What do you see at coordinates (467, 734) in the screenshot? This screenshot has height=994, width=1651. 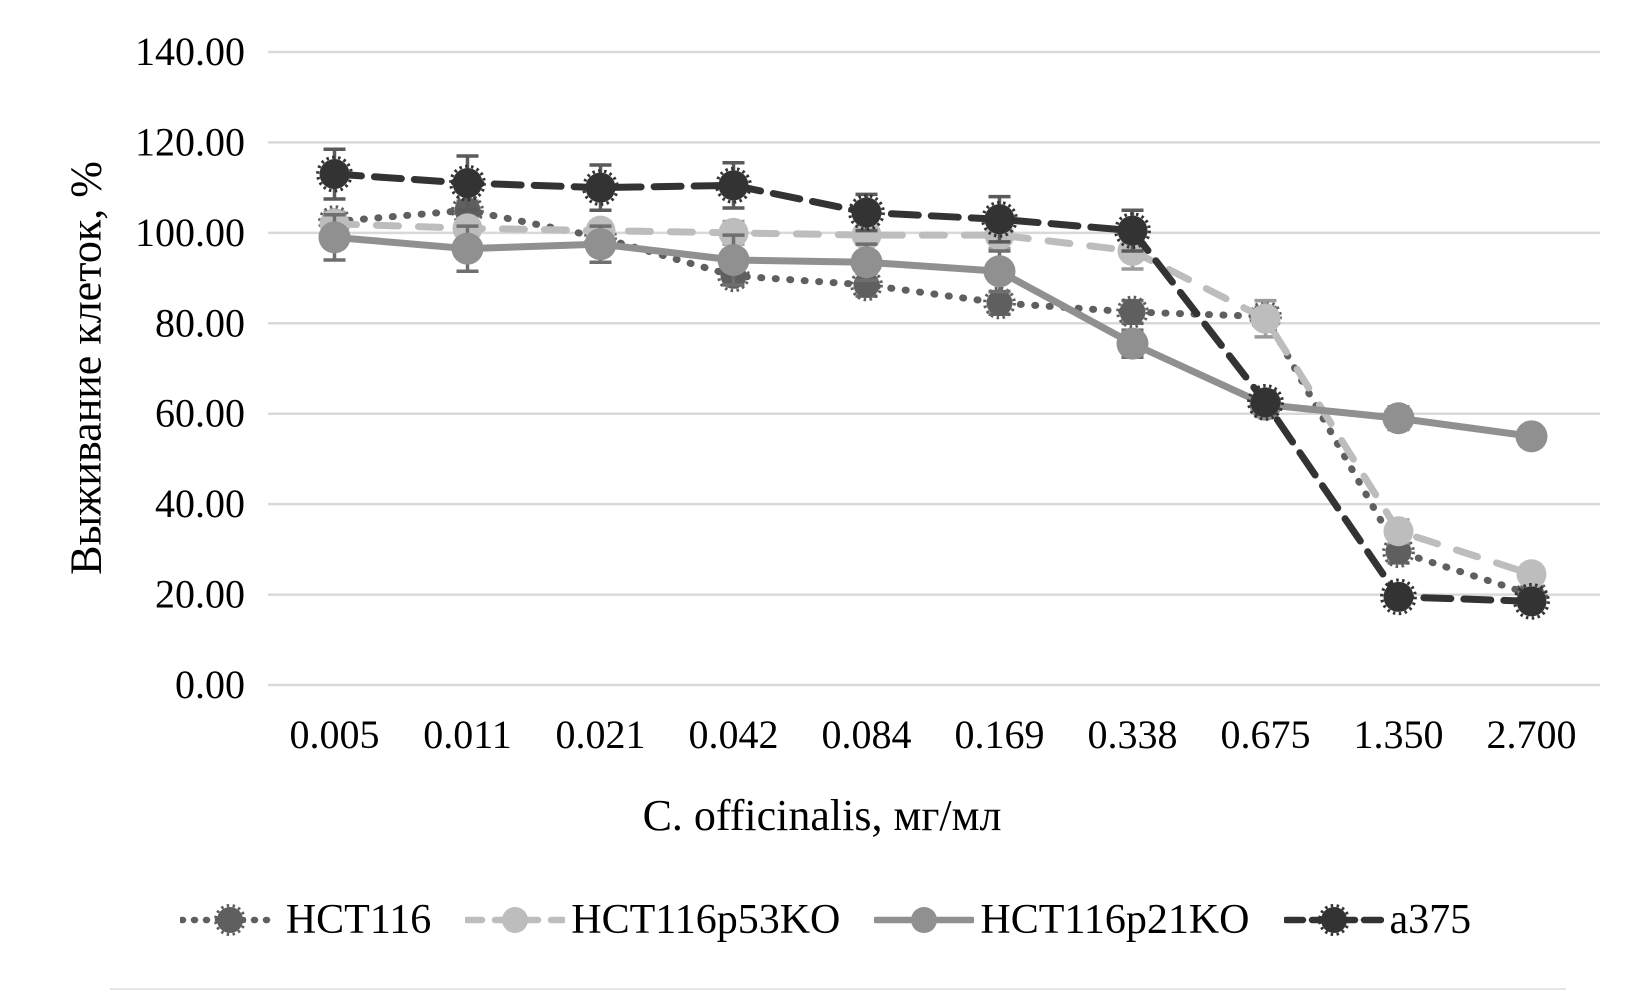 I see `x-tick-label: 0.011` at bounding box center [467, 734].